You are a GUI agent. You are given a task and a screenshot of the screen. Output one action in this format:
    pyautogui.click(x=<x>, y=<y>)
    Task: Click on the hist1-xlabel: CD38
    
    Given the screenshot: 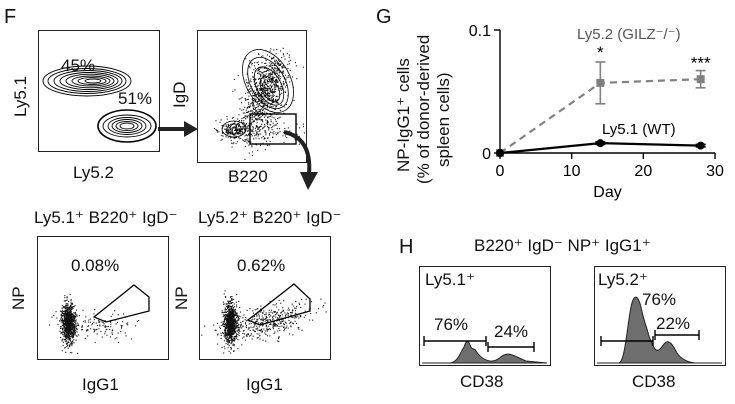 What is the action you would take?
    pyautogui.click(x=482, y=381)
    